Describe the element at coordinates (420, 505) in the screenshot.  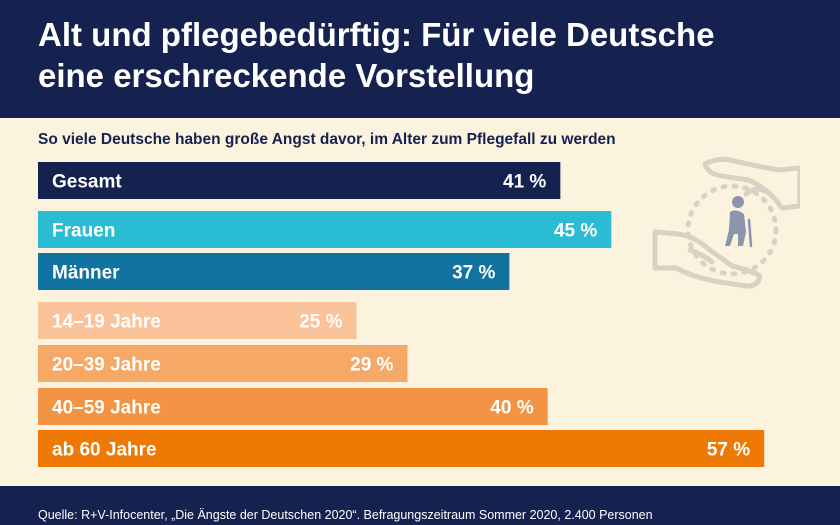
I see `footer-banner` at that location.